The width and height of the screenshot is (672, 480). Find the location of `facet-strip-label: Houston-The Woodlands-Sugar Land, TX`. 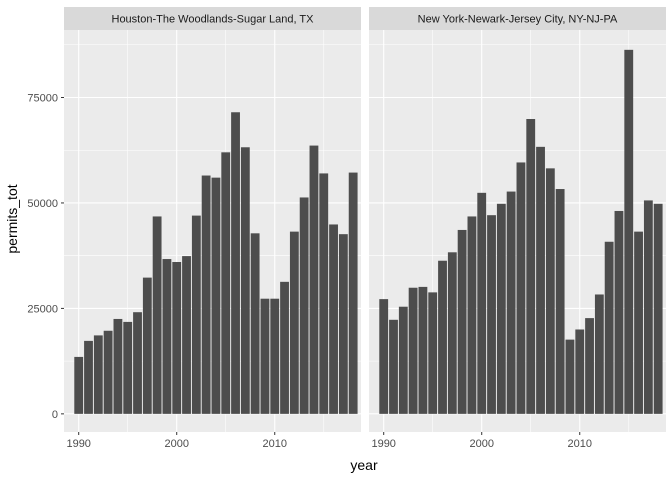

facet-strip-label: Houston-The Woodlands-Sugar Land, TX is located at coordinates (213, 20).